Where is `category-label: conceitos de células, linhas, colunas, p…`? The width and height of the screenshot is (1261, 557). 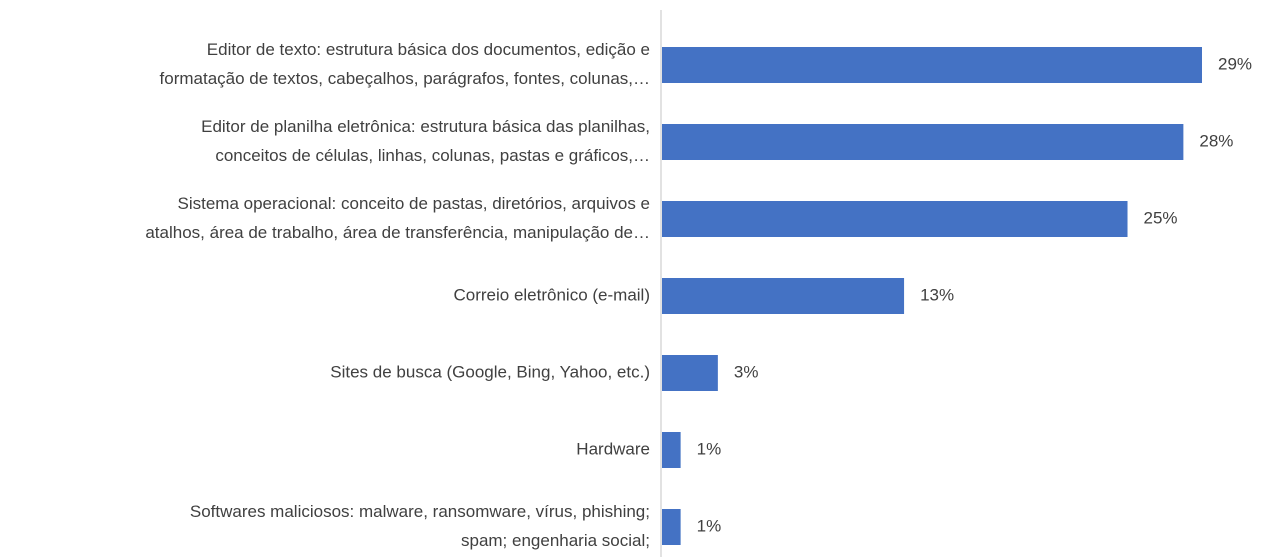 category-label: conceitos de células, linhas, colunas, p… is located at coordinates (432, 155).